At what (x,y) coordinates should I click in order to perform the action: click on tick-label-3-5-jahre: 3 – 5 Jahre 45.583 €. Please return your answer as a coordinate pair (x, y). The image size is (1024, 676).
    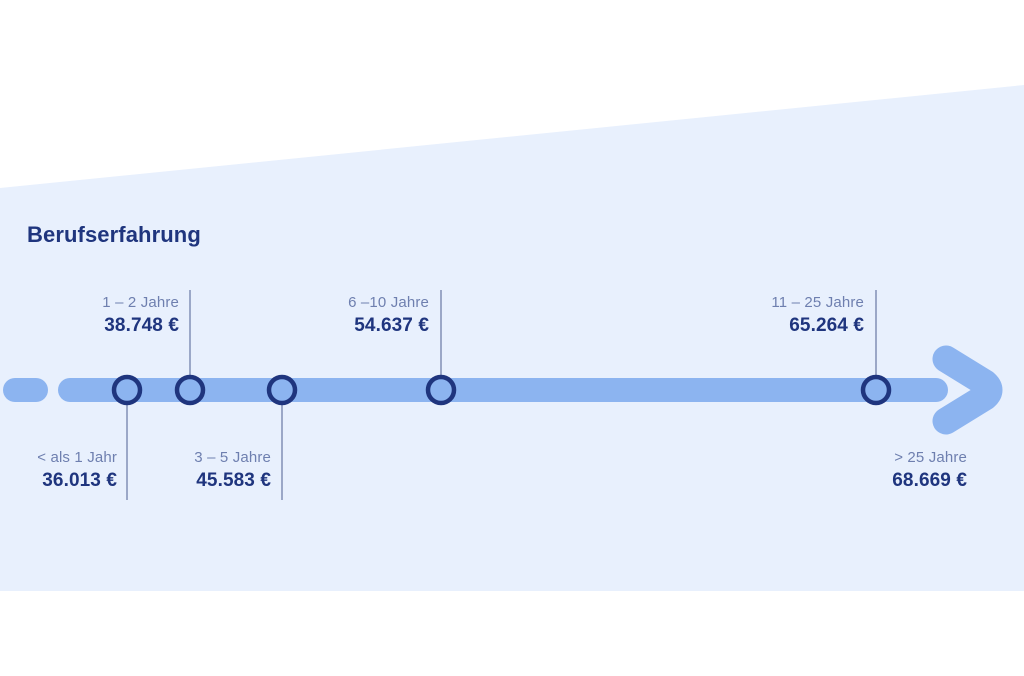
    Looking at the image, I should click on (232, 470).